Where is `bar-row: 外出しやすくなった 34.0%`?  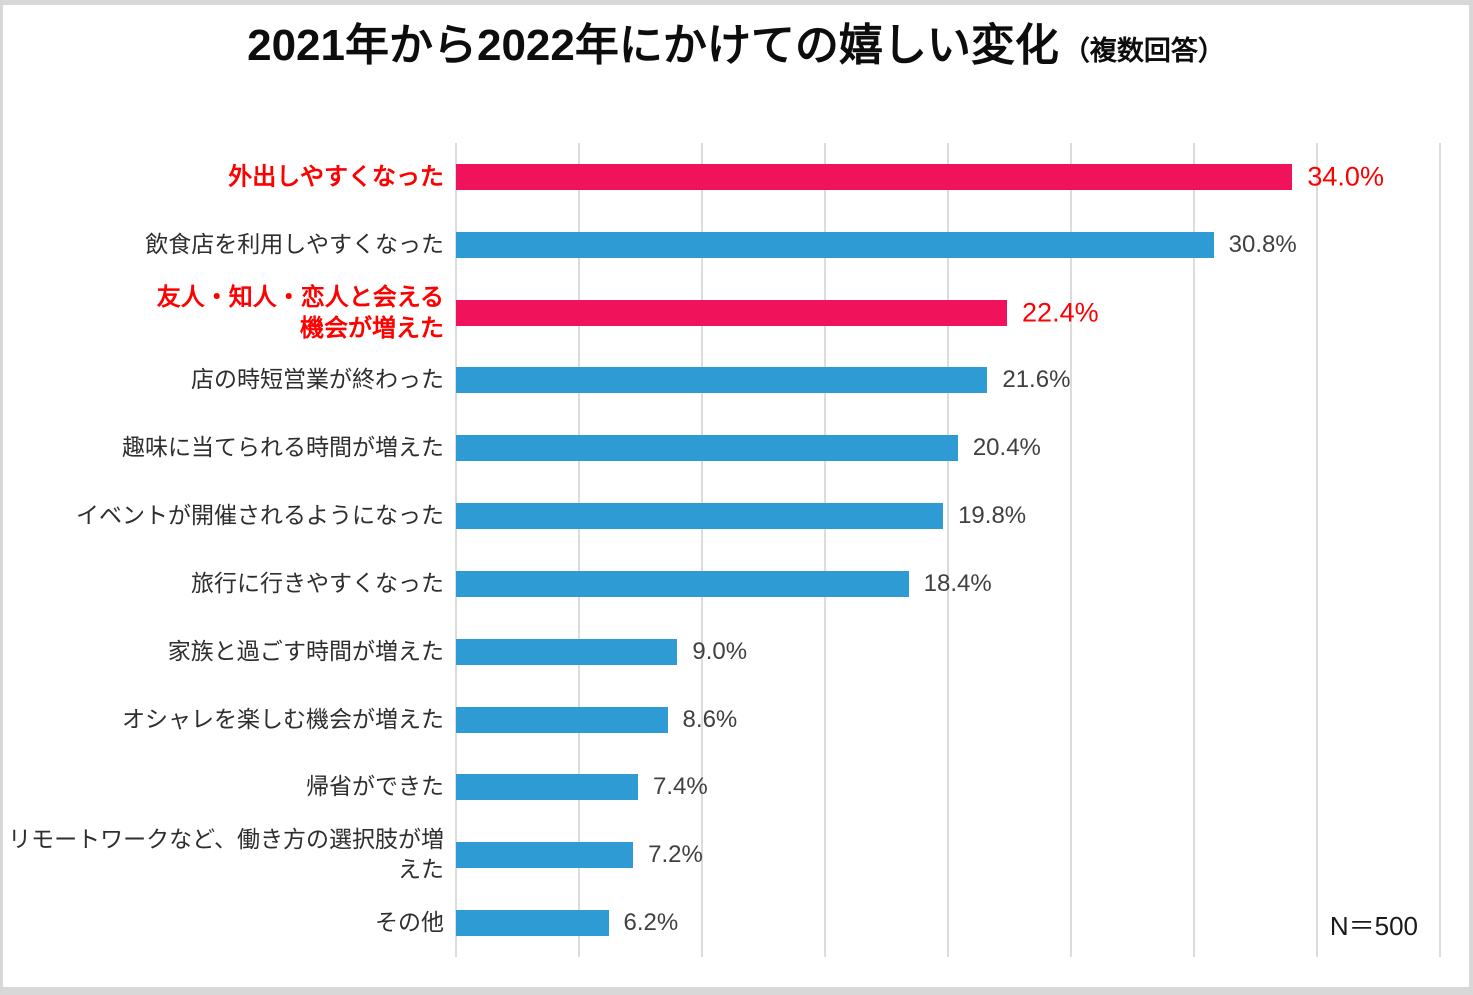 bar-row: 外出しやすくなった 34.0% is located at coordinates (834, 177).